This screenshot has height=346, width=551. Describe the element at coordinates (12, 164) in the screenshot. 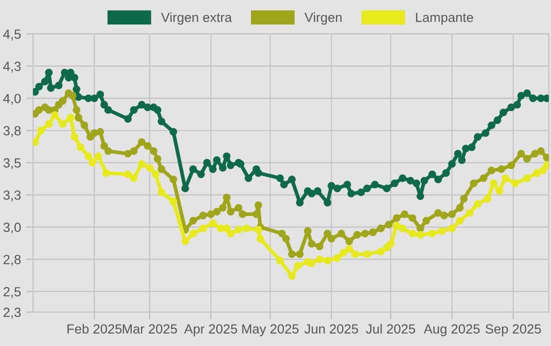

I see `y-tick-label: 3,5` at that location.